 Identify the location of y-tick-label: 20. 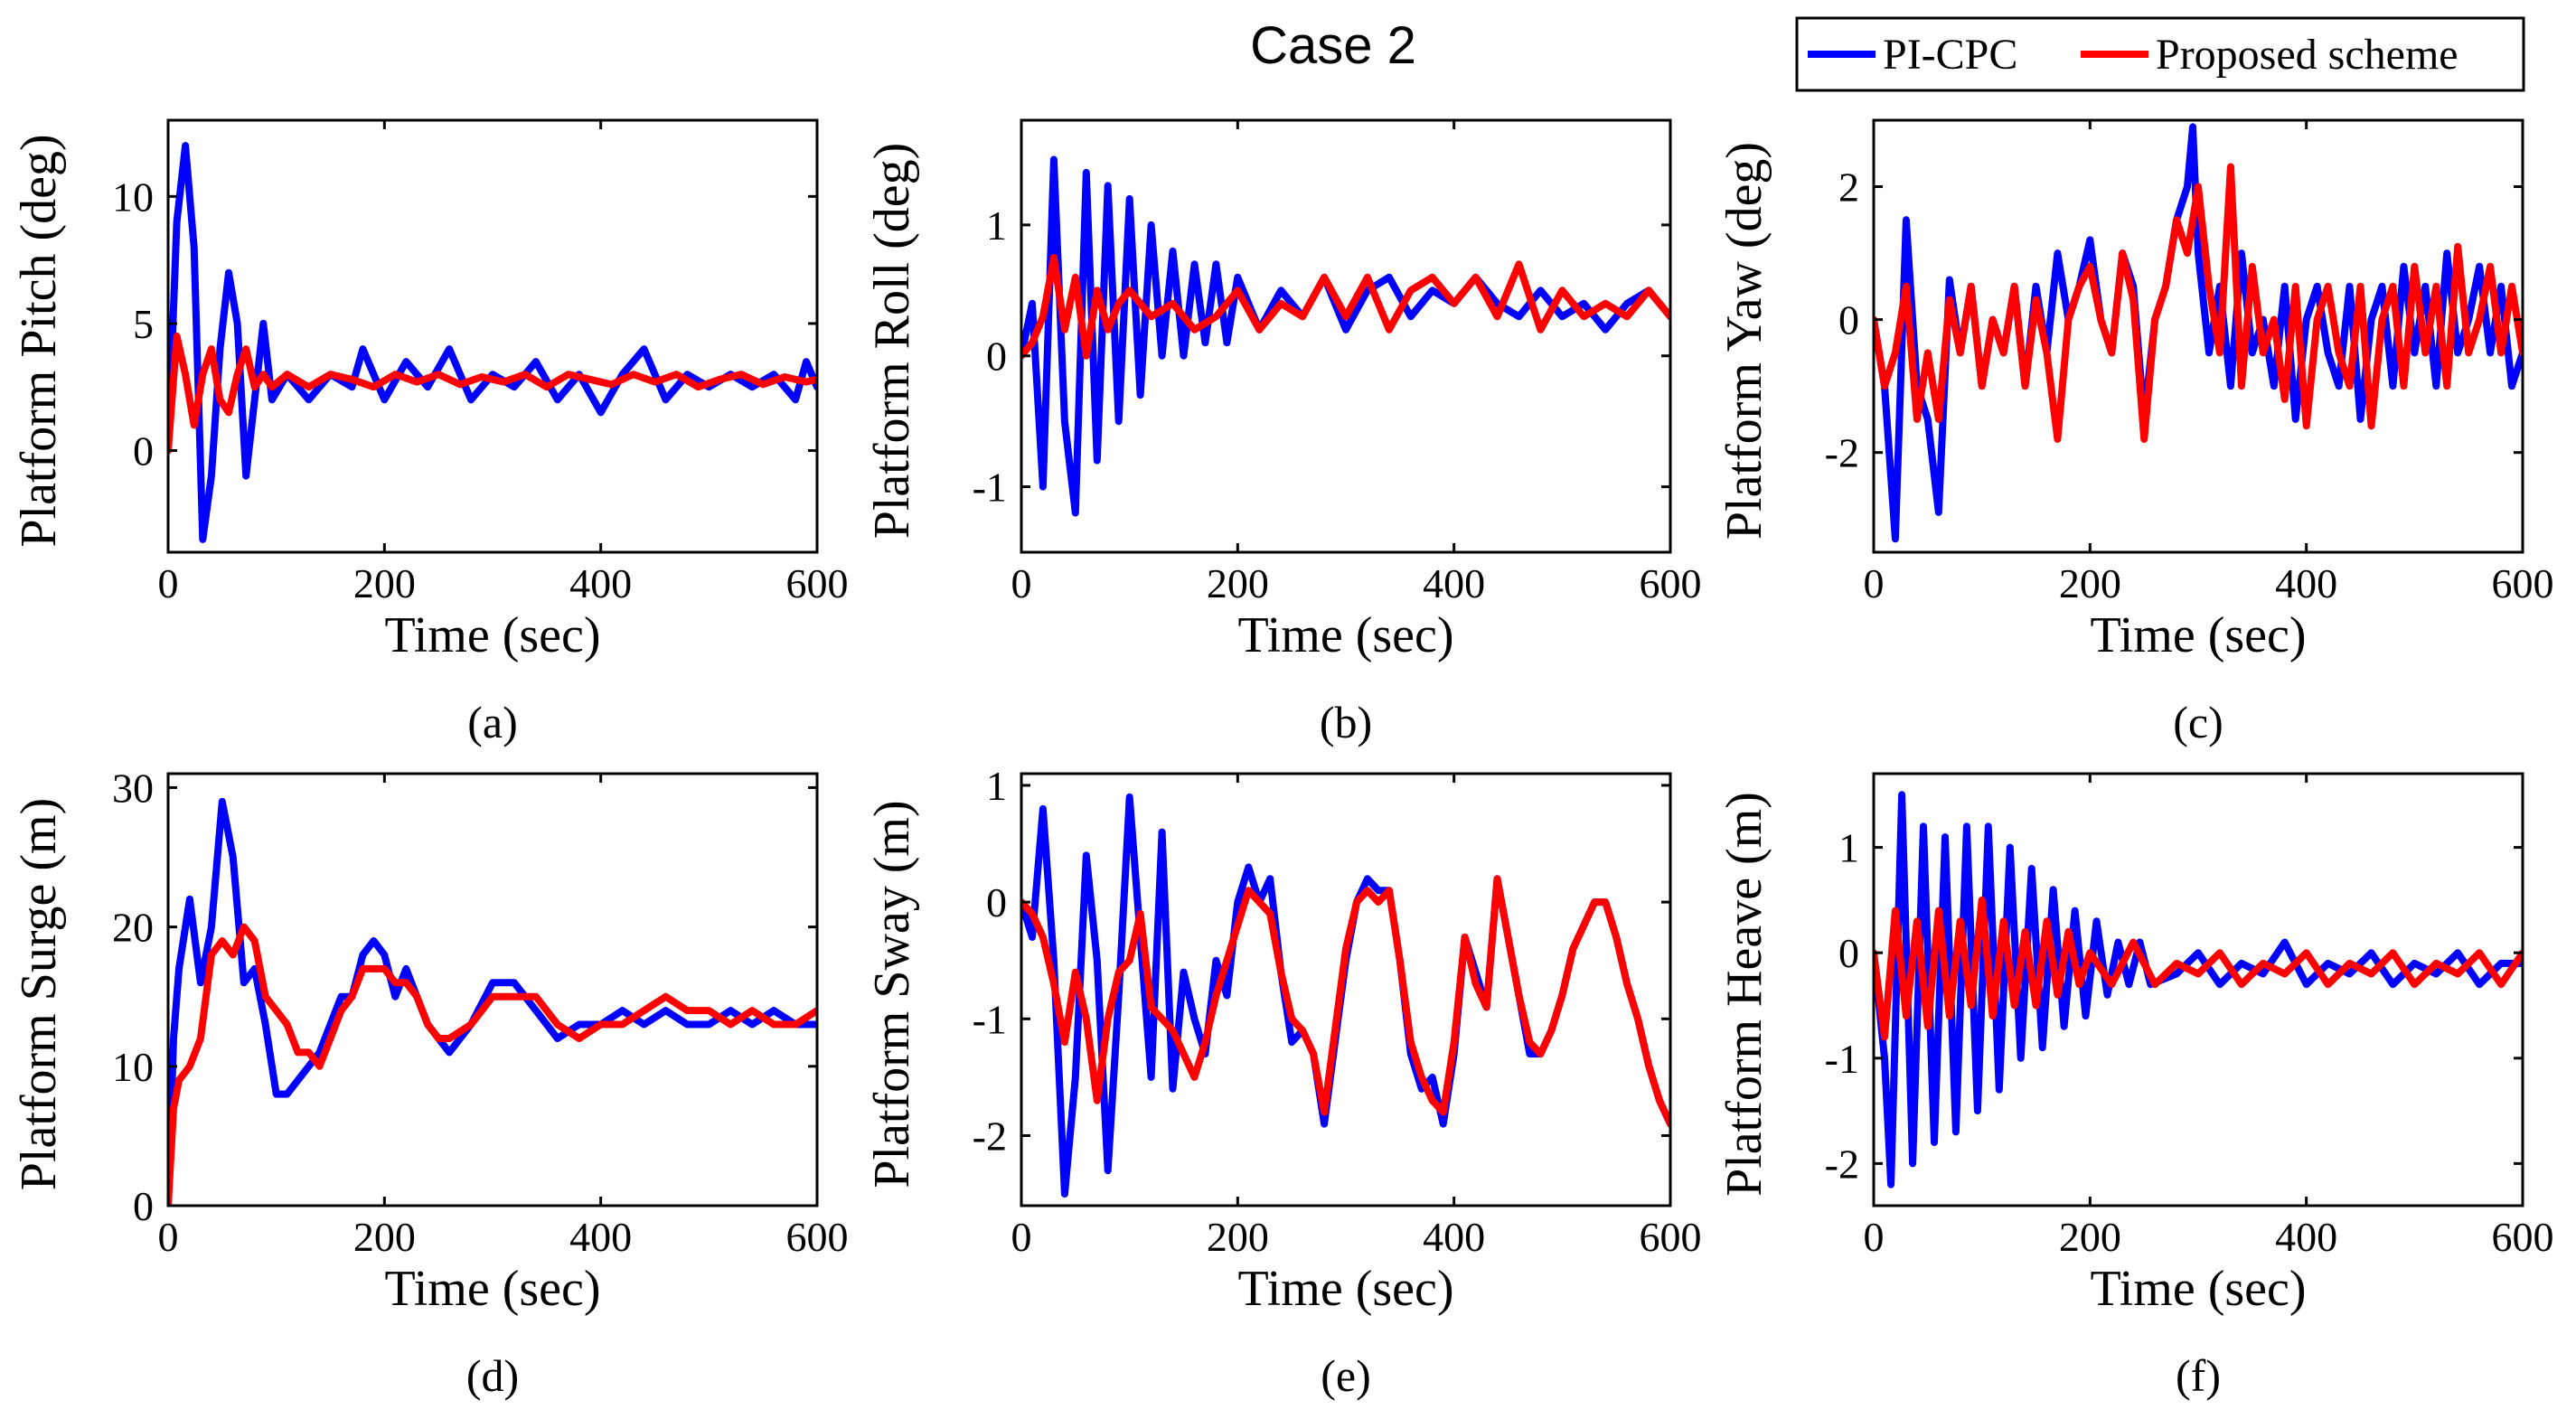
(133, 928).